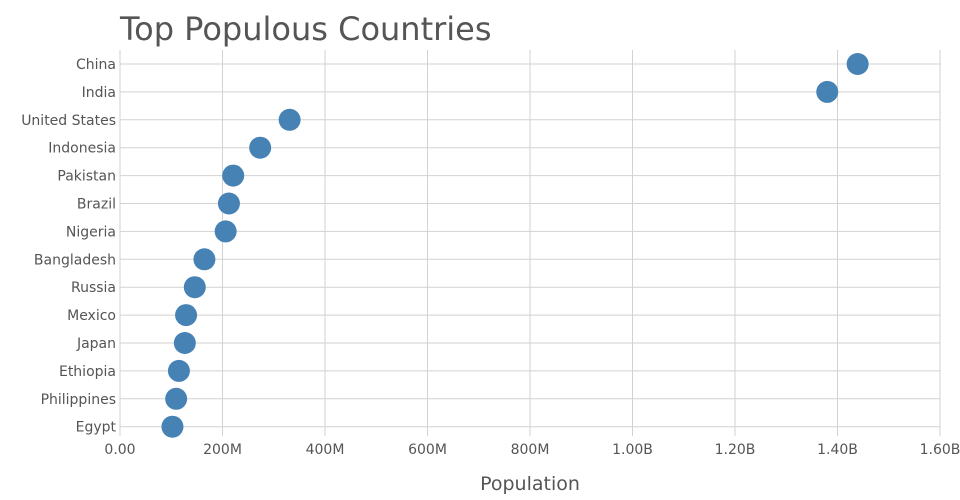 The height and width of the screenshot is (500, 960). What do you see at coordinates (86, 177) in the screenshot?
I see `y-tick-label: Pakistan` at bounding box center [86, 177].